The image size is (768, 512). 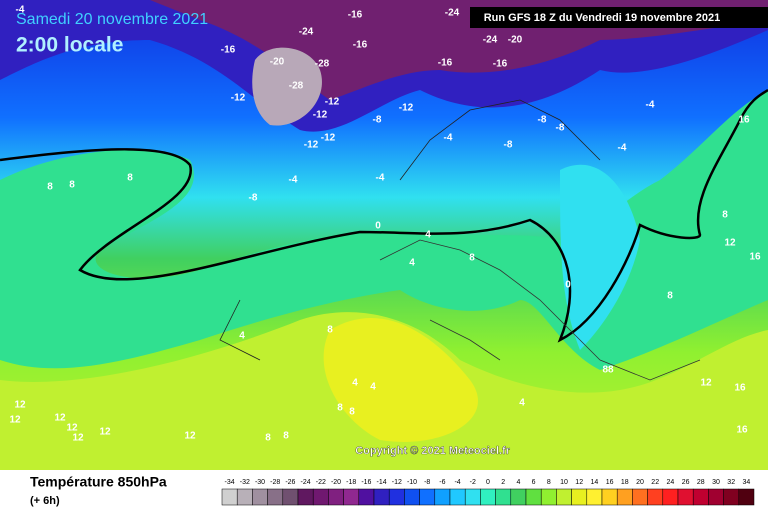 What do you see at coordinates (564, 482) in the screenshot?
I see `scale-label: 10` at bounding box center [564, 482].